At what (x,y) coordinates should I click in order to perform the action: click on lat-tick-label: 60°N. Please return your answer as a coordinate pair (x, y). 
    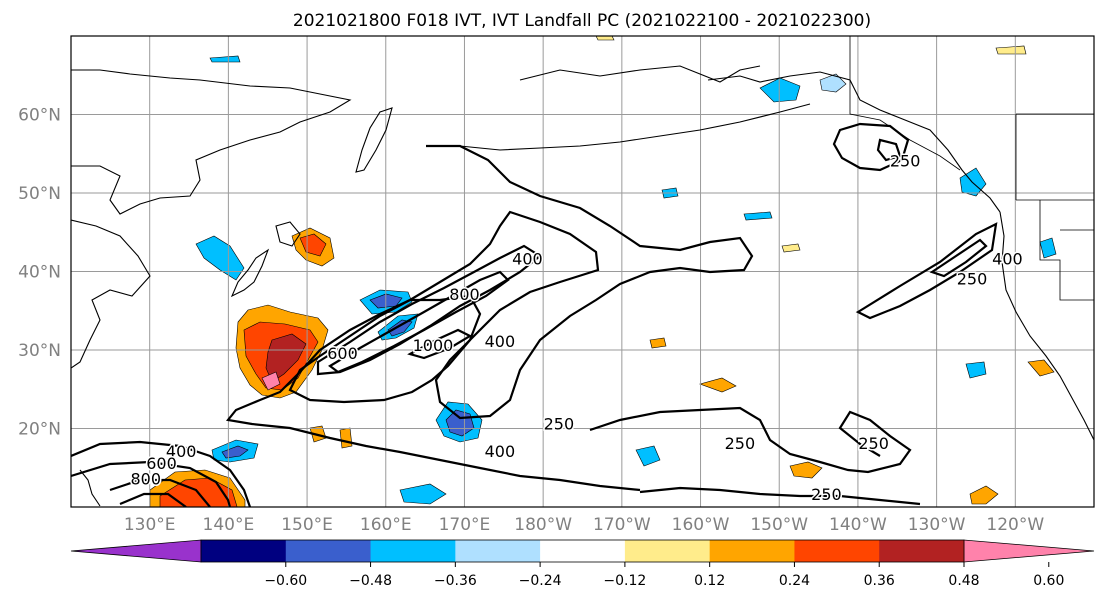
    Looking at the image, I should click on (39, 116).